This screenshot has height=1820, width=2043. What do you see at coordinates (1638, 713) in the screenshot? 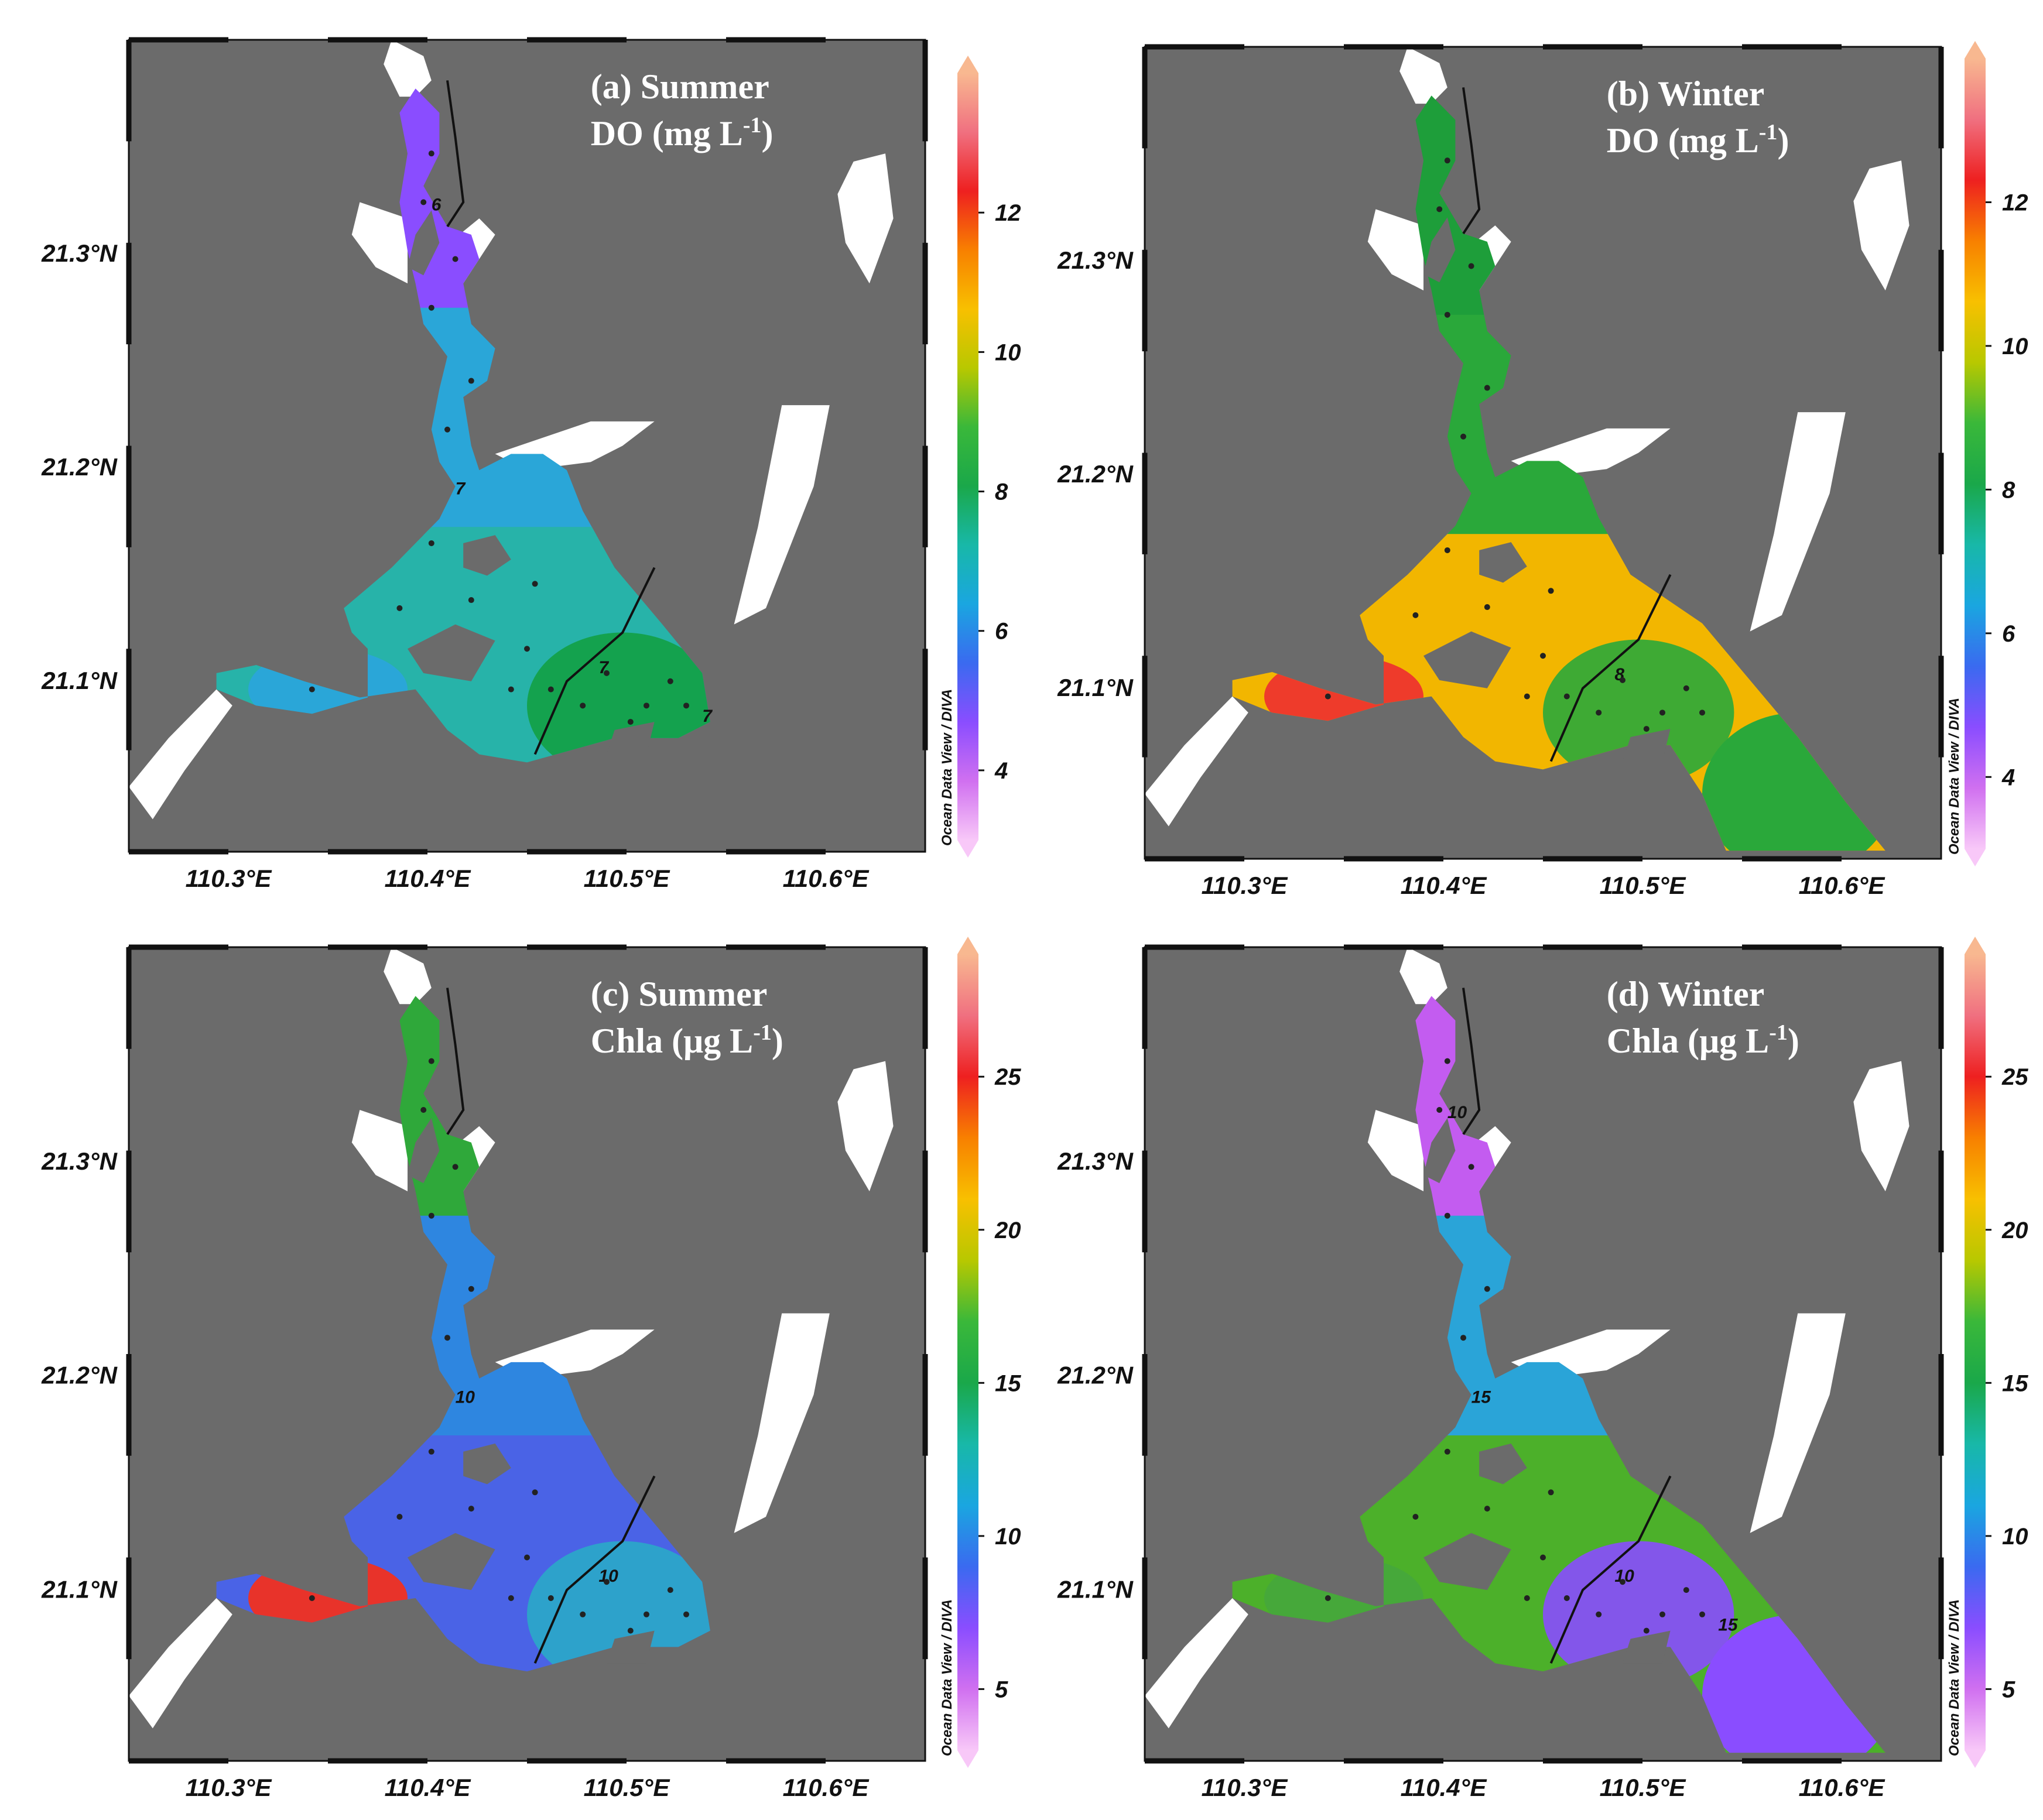
I see `field-east` at bounding box center [1638, 713].